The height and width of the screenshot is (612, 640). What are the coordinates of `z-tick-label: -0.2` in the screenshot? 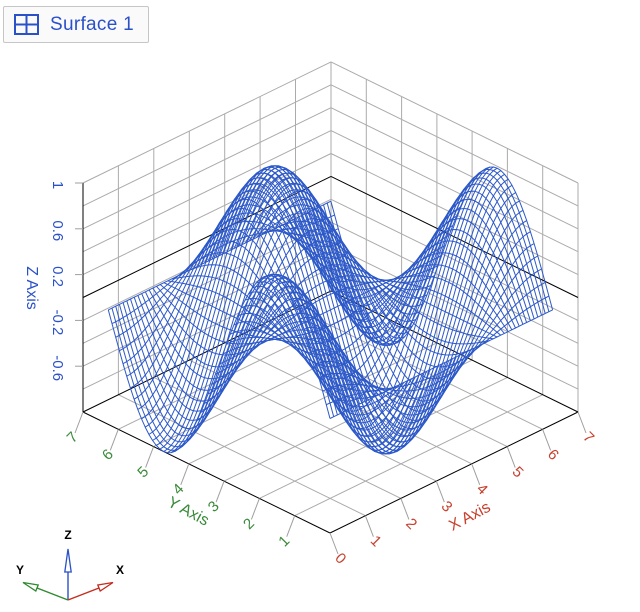 It's located at (57, 322).